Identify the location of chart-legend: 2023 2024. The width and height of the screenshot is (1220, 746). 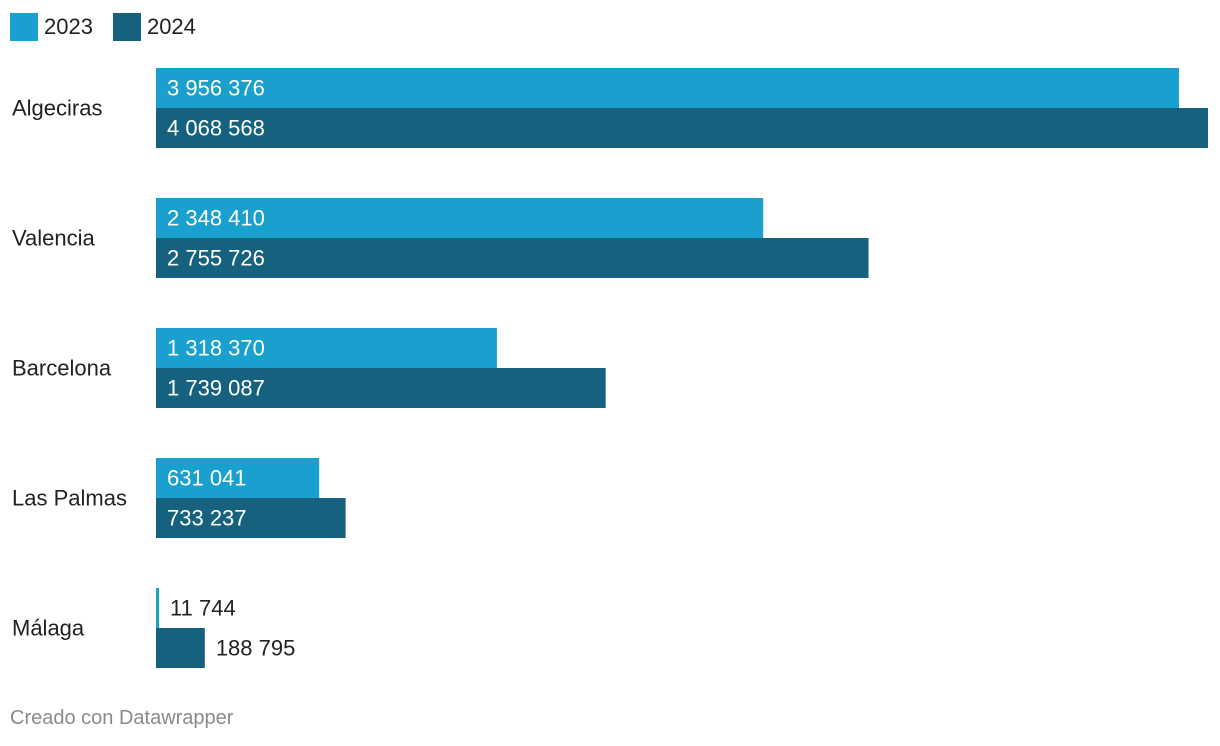
(113, 27).